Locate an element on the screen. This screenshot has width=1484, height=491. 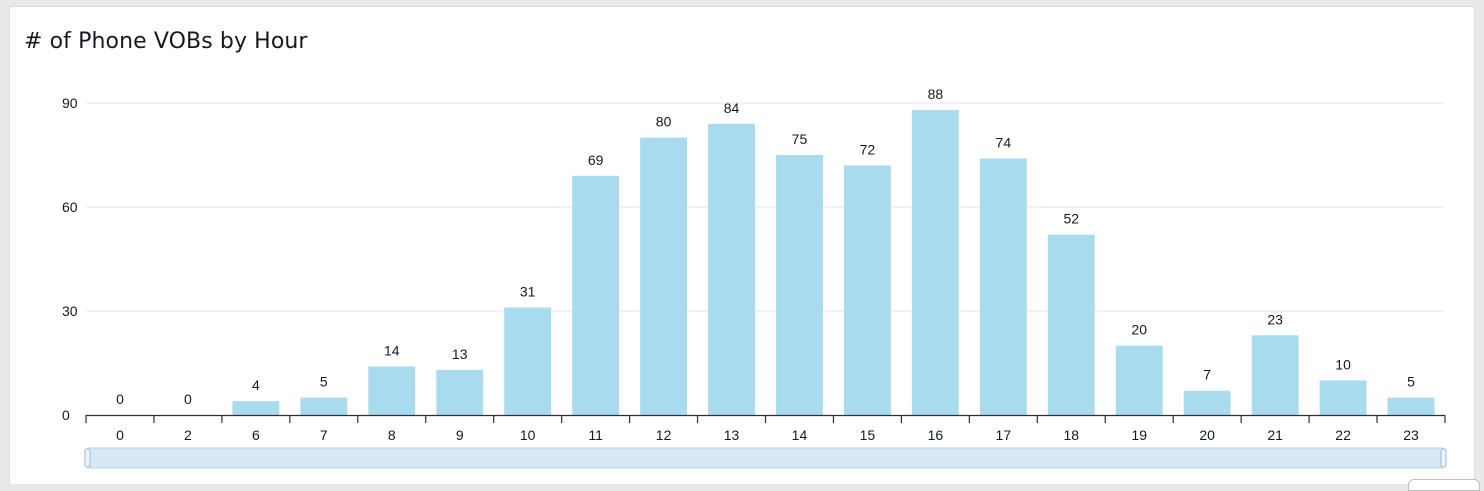
x-axis: 0 2 6 7 8 9 10 11 12 13 14 15 16 17 18 19 20 21 22 23 is located at coordinates (765, 428).